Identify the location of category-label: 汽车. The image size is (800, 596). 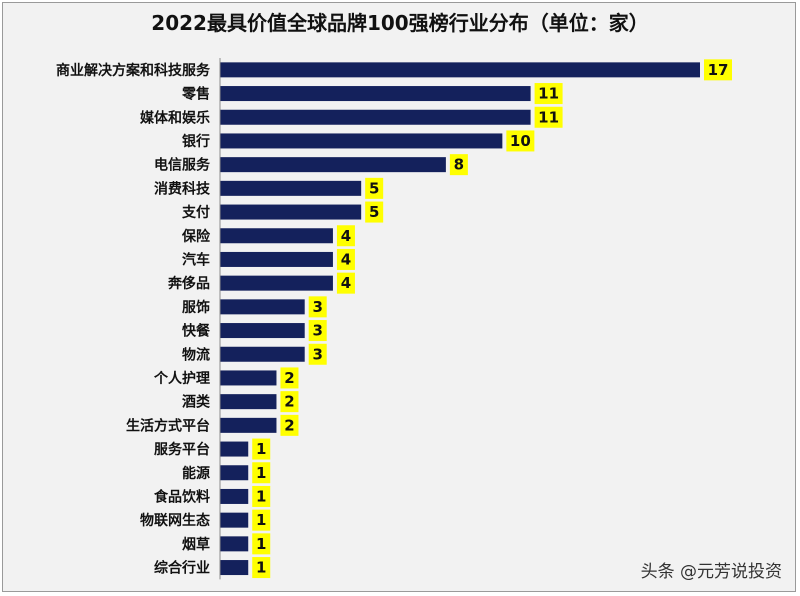
(196, 259).